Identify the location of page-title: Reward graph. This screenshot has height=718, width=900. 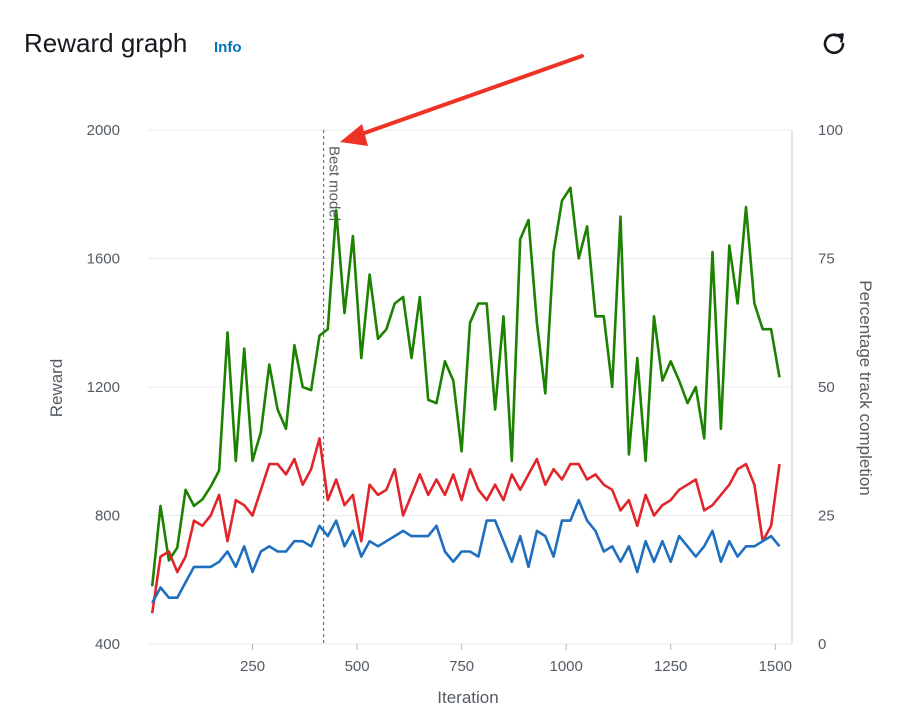
(106, 43).